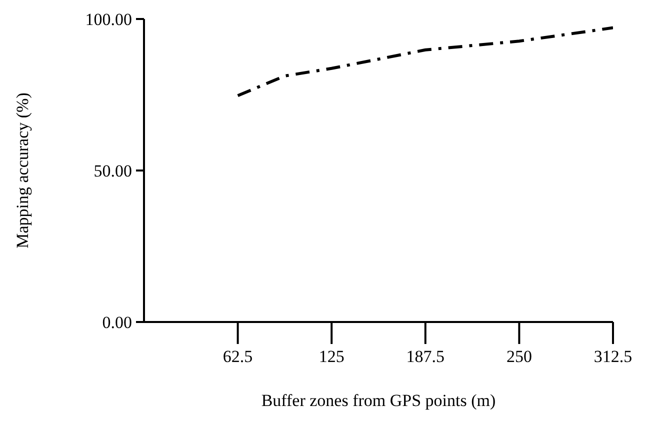 Image resolution: width=652 pixels, height=434 pixels. I want to click on y-tick-label: 50.00, so click(113, 171).